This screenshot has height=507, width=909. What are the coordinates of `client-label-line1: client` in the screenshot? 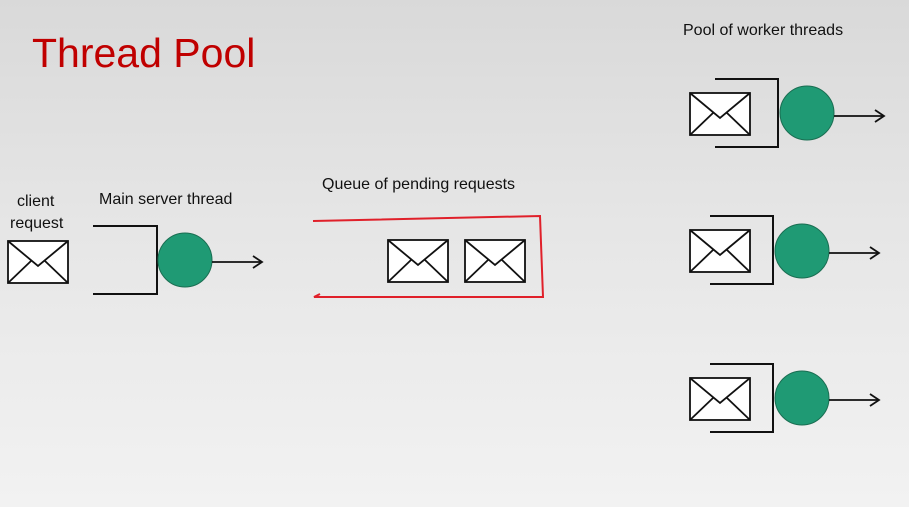 It's located at (36, 201).